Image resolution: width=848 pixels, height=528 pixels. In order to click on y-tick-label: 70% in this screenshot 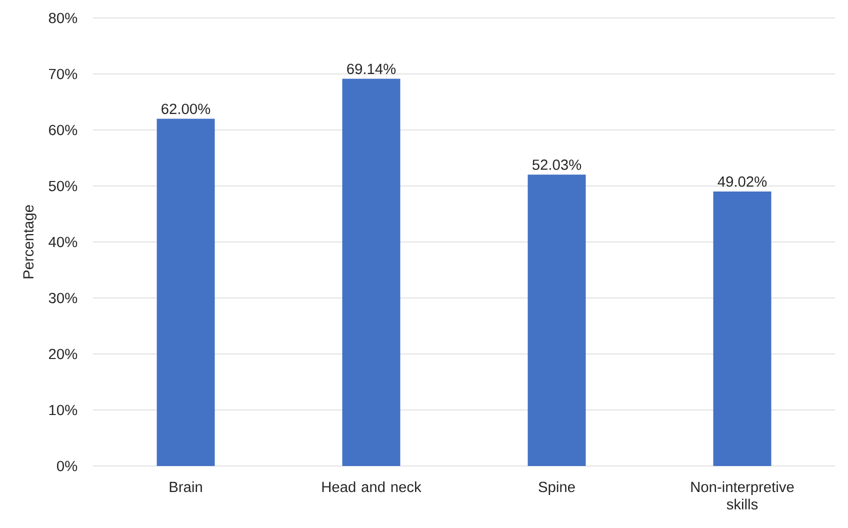, I will do `click(63, 74)`.